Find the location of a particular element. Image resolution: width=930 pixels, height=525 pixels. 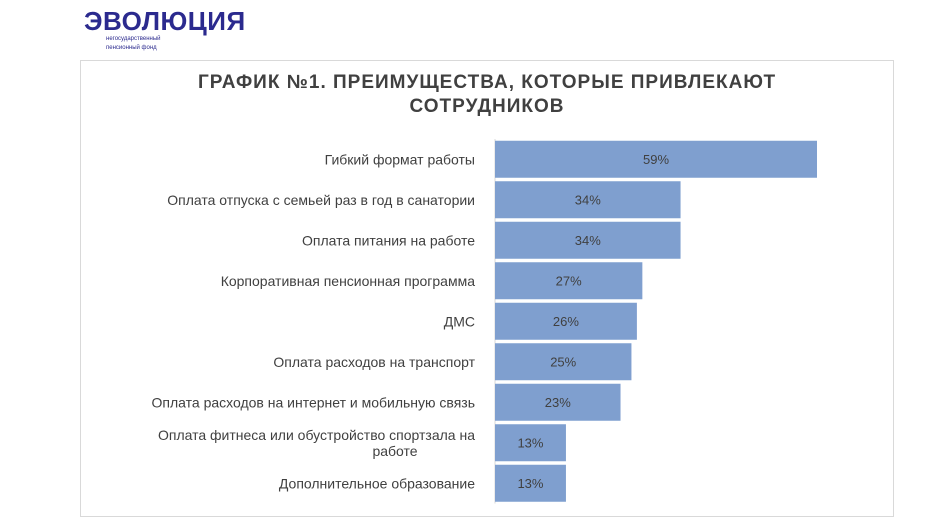

category-label-0: Гибкий формат работы is located at coordinates (400, 159).